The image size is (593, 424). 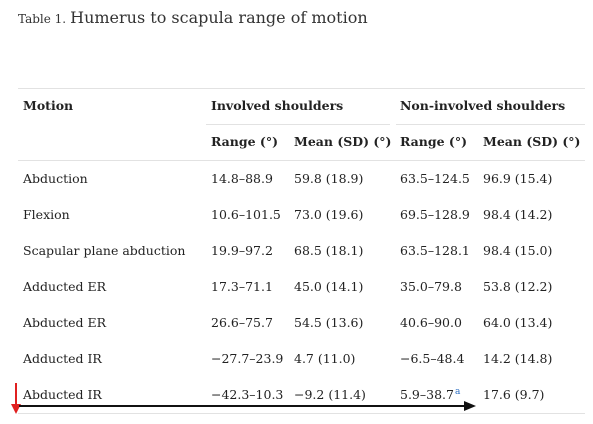 What do you see at coordinates (244, 141) in the screenshot?
I see `header-involved-range: Range (°)` at bounding box center [244, 141].